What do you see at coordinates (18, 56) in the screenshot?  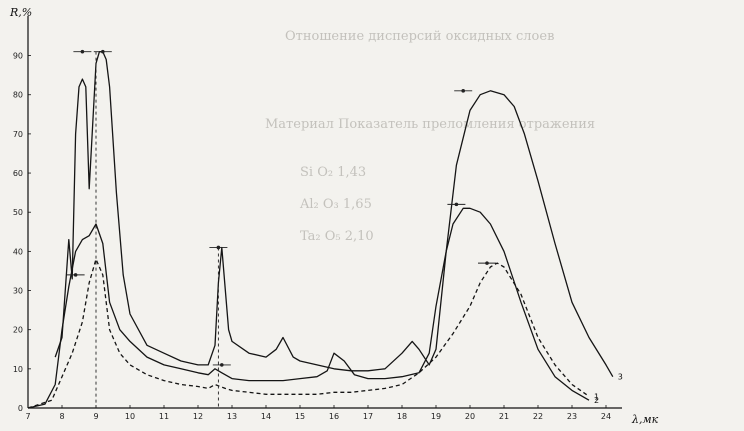 I see `y-tick-label: 90` at bounding box center [18, 56].